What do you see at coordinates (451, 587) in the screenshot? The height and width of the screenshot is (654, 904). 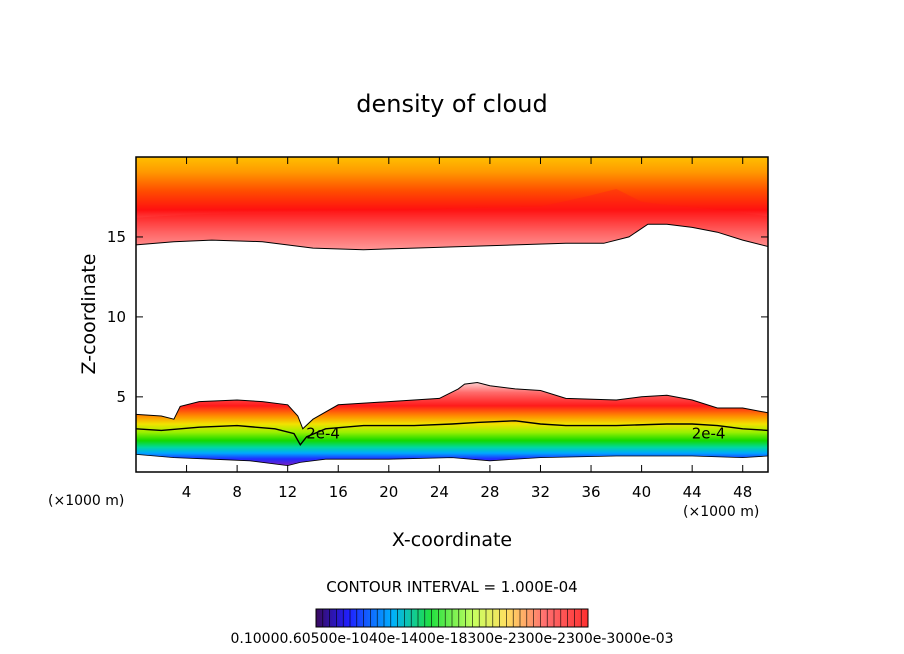 I see `contour-interval-text: CONTOUR INTERVAL = 1.000E-04` at bounding box center [451, 587].